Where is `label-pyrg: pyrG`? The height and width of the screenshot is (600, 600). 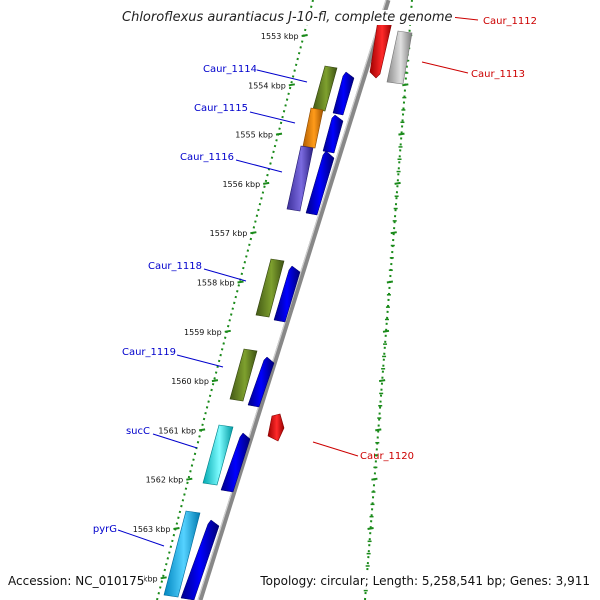
label-pyrg: pyrG is located at coordinates (105, 529).